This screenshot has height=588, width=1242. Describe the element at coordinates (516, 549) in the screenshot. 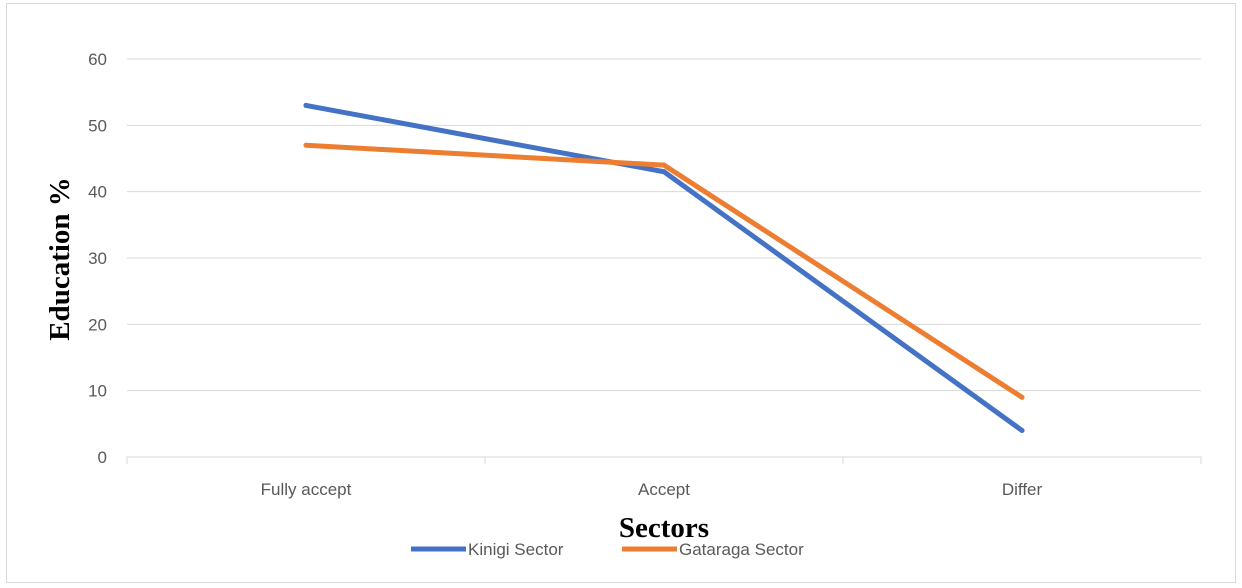

I see `legend-label: Kinigi Sector` at that location.